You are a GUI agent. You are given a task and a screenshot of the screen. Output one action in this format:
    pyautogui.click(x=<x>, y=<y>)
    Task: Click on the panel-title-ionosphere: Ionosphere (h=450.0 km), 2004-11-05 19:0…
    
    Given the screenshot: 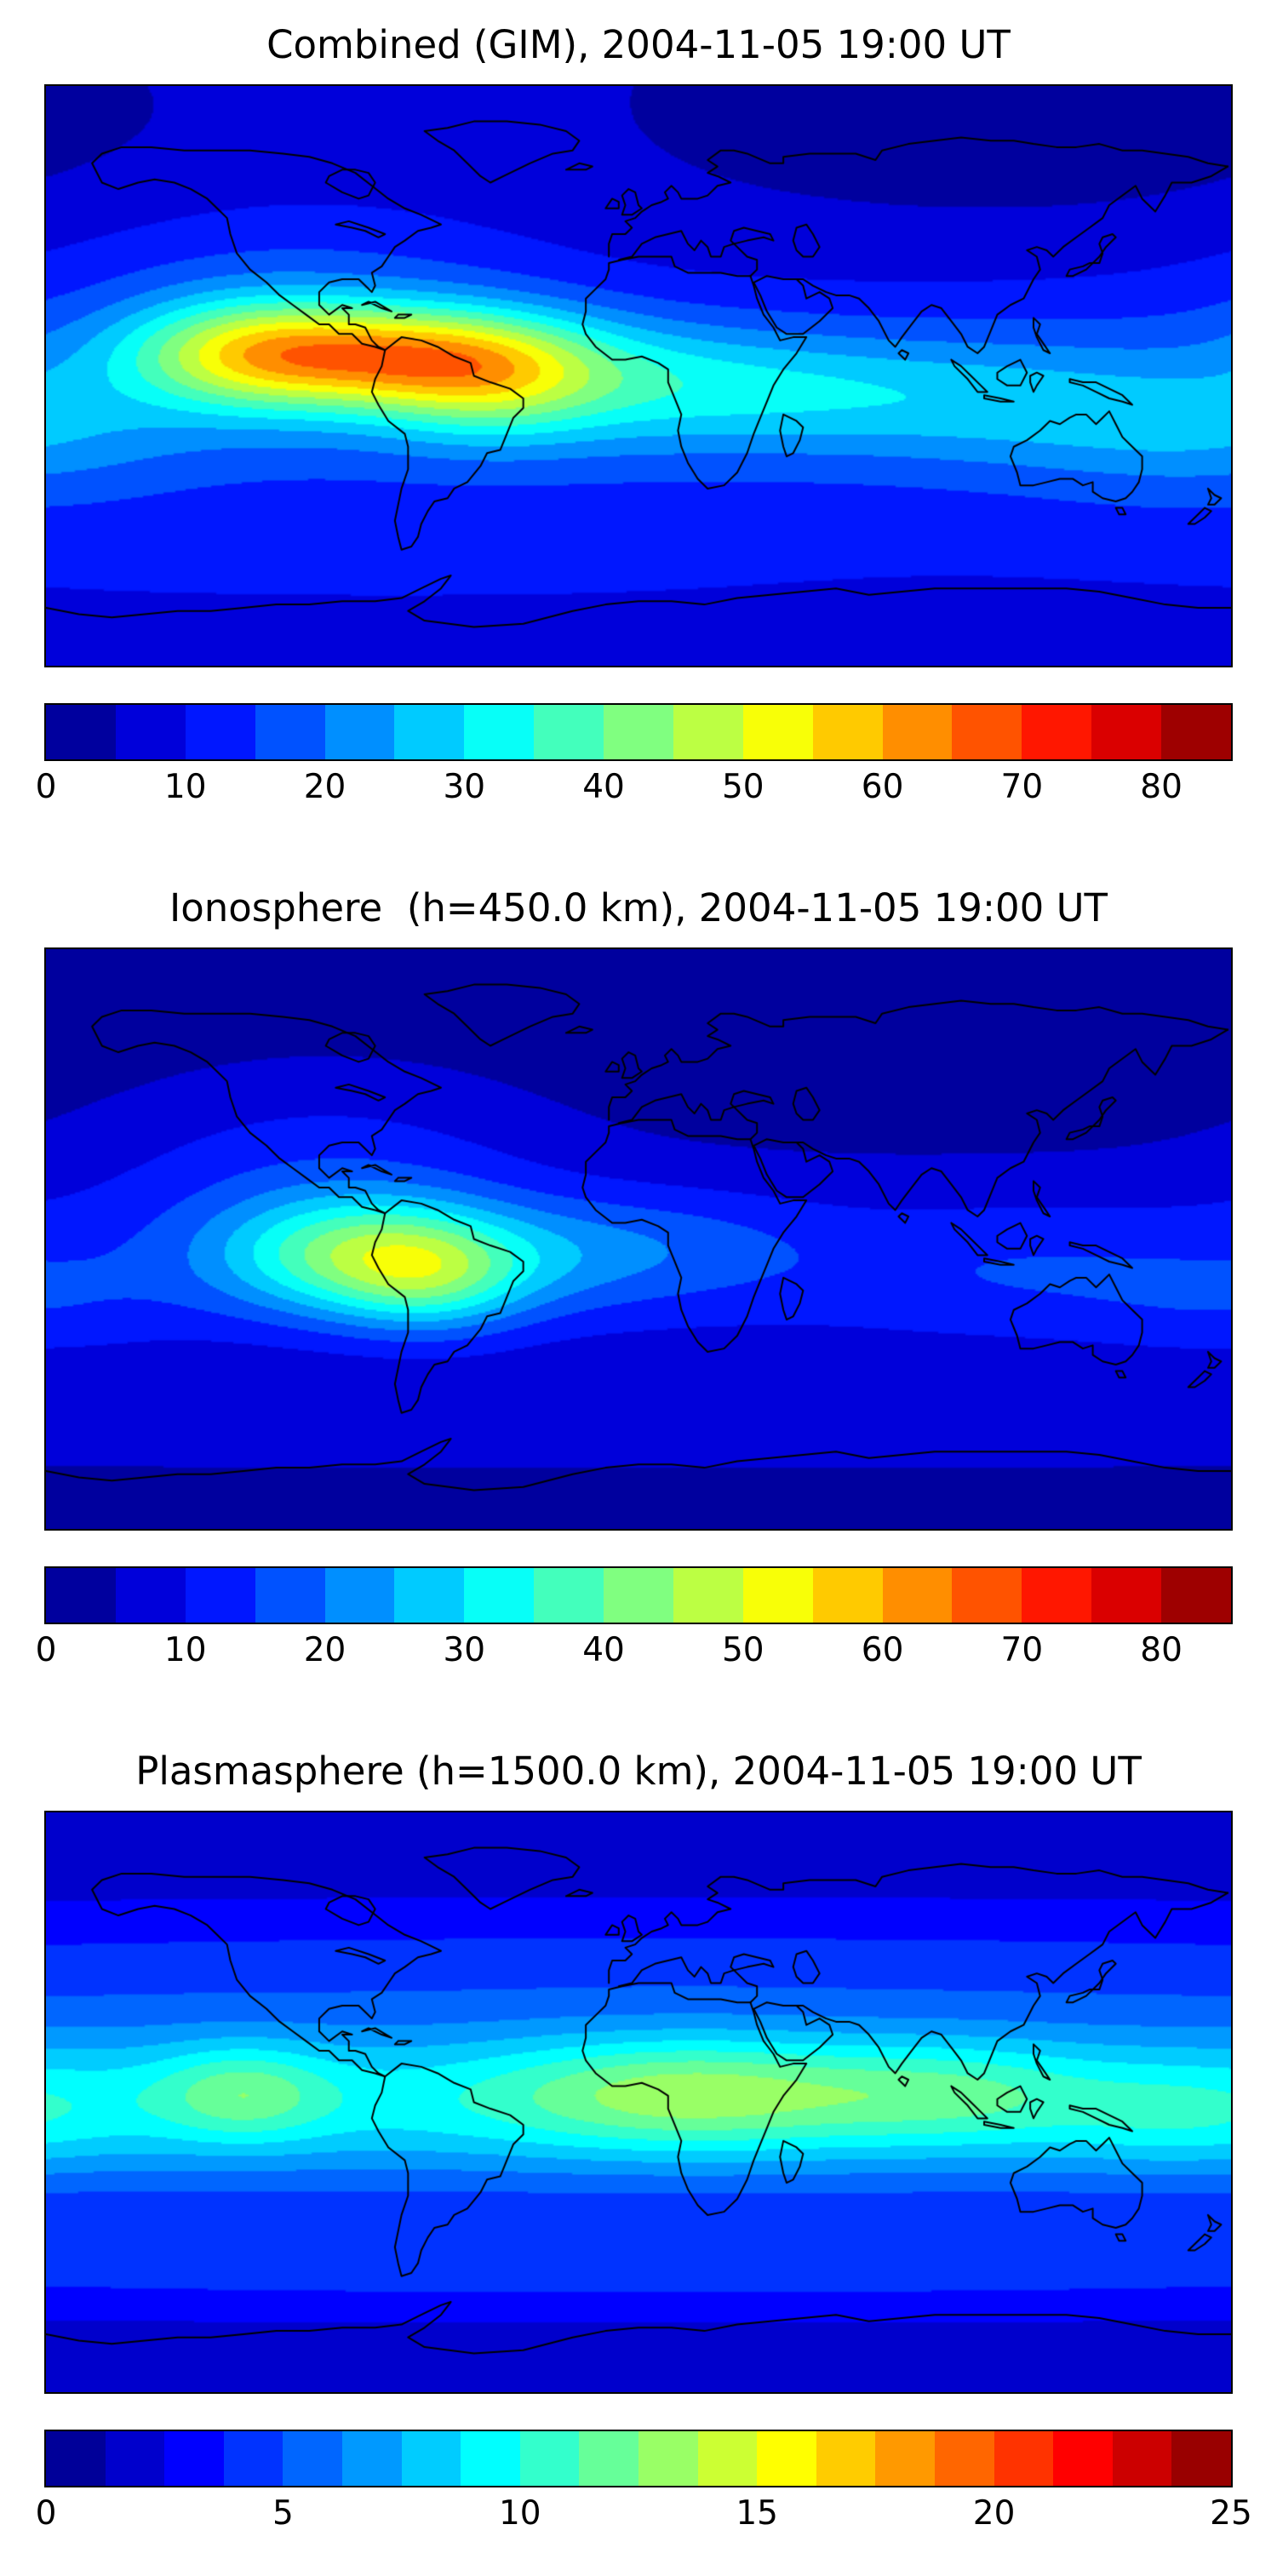 What is the action you would take?
    pyautogui.click(x=638, y=907)
    